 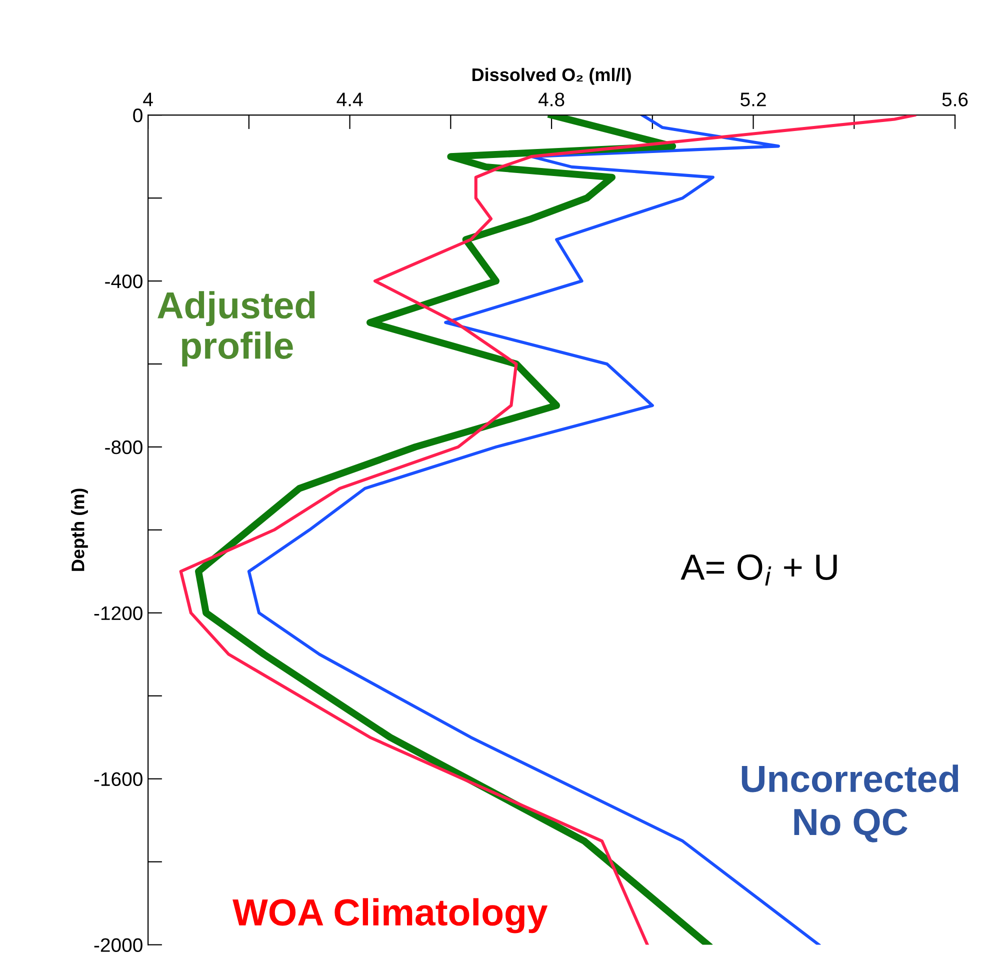 I want to click on x-tick-label: 5.6, so click(x=955, y=99).